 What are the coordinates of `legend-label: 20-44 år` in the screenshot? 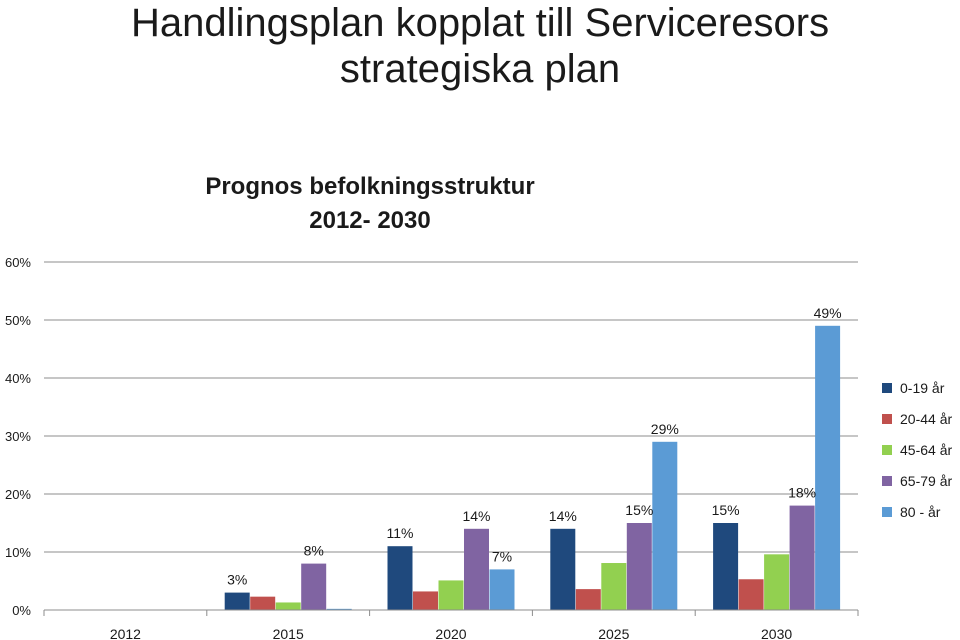 It's located at (926, 418).